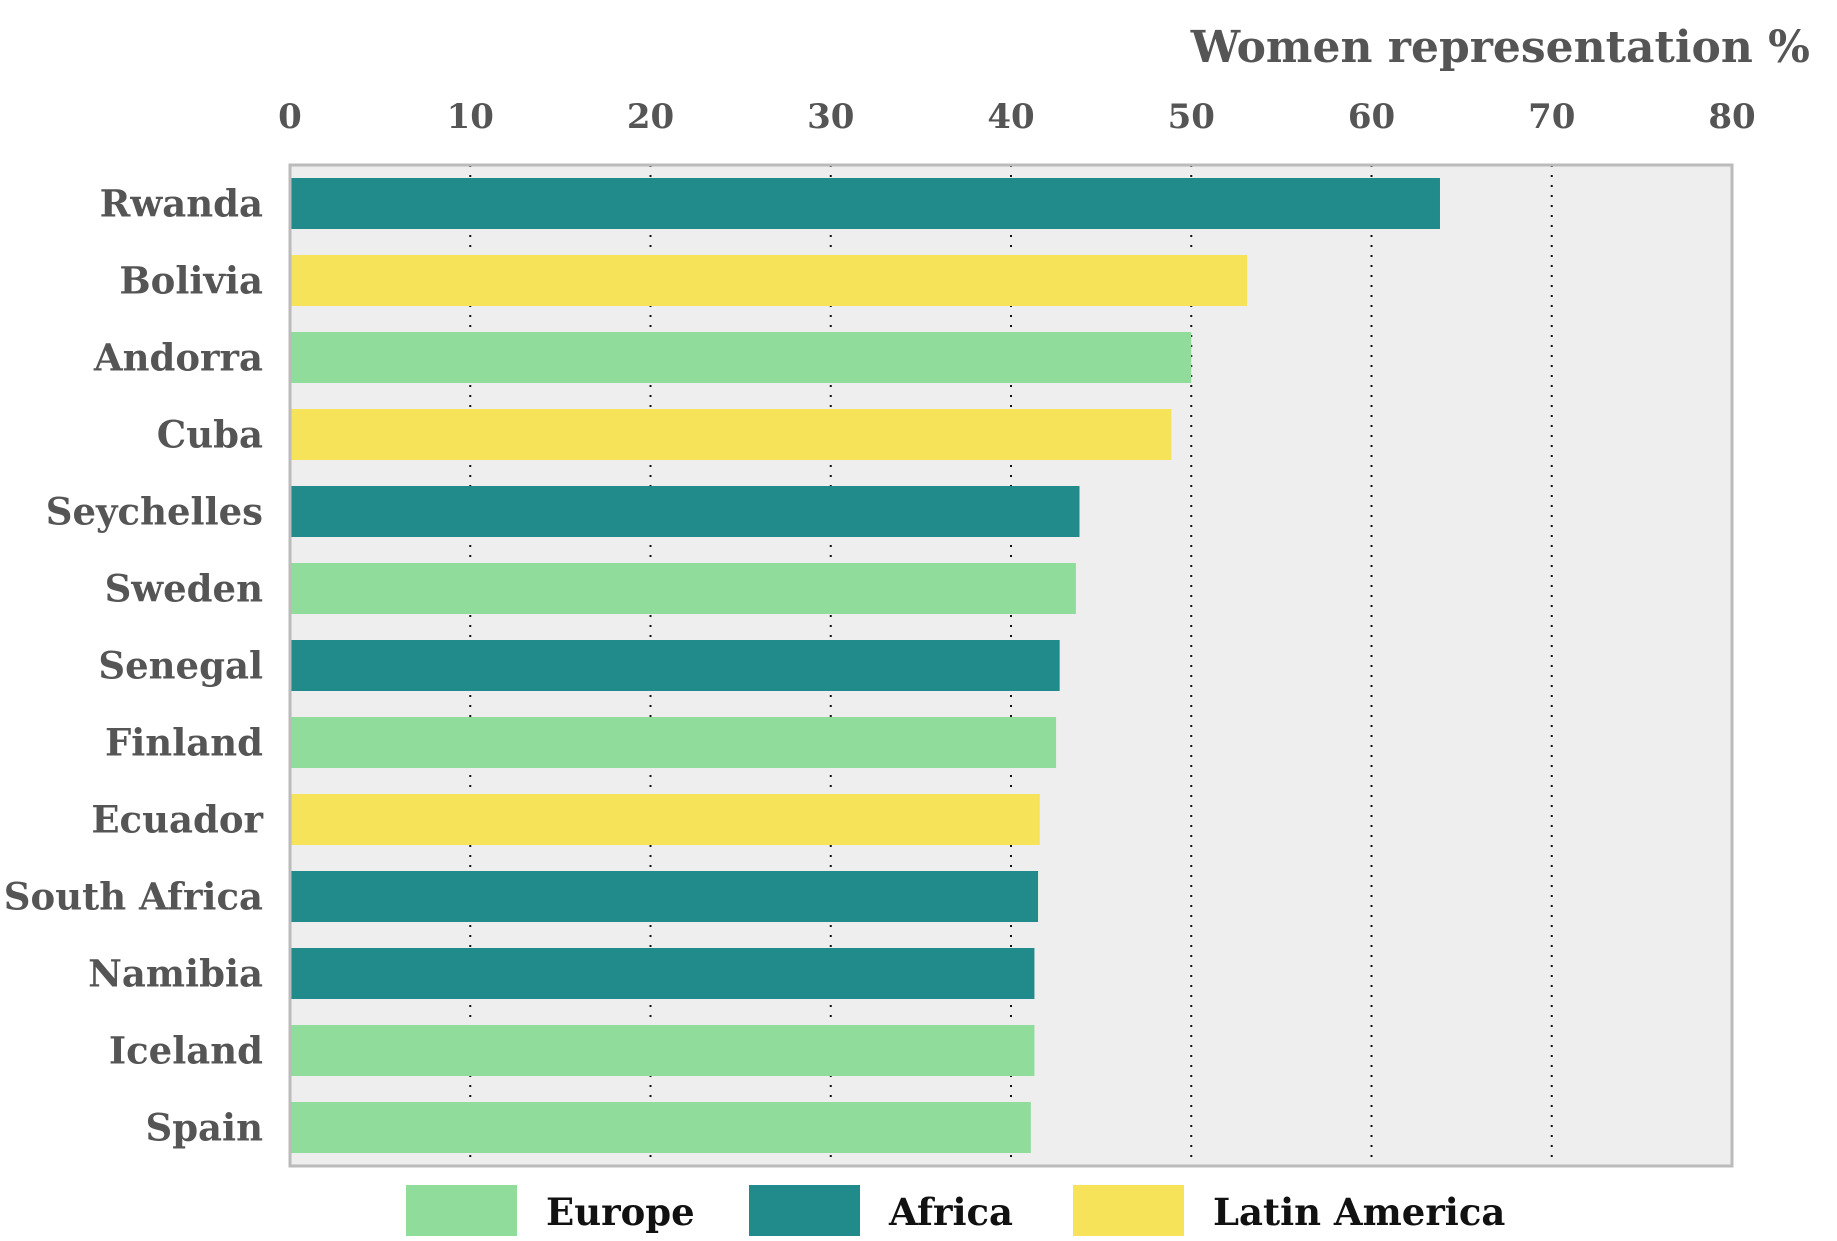 The width and height of the screenshot is (1837, 1241). Describe the element at coordinates (184, 589) in the screenshot. I see `y-category-label: Sweden` at that location.